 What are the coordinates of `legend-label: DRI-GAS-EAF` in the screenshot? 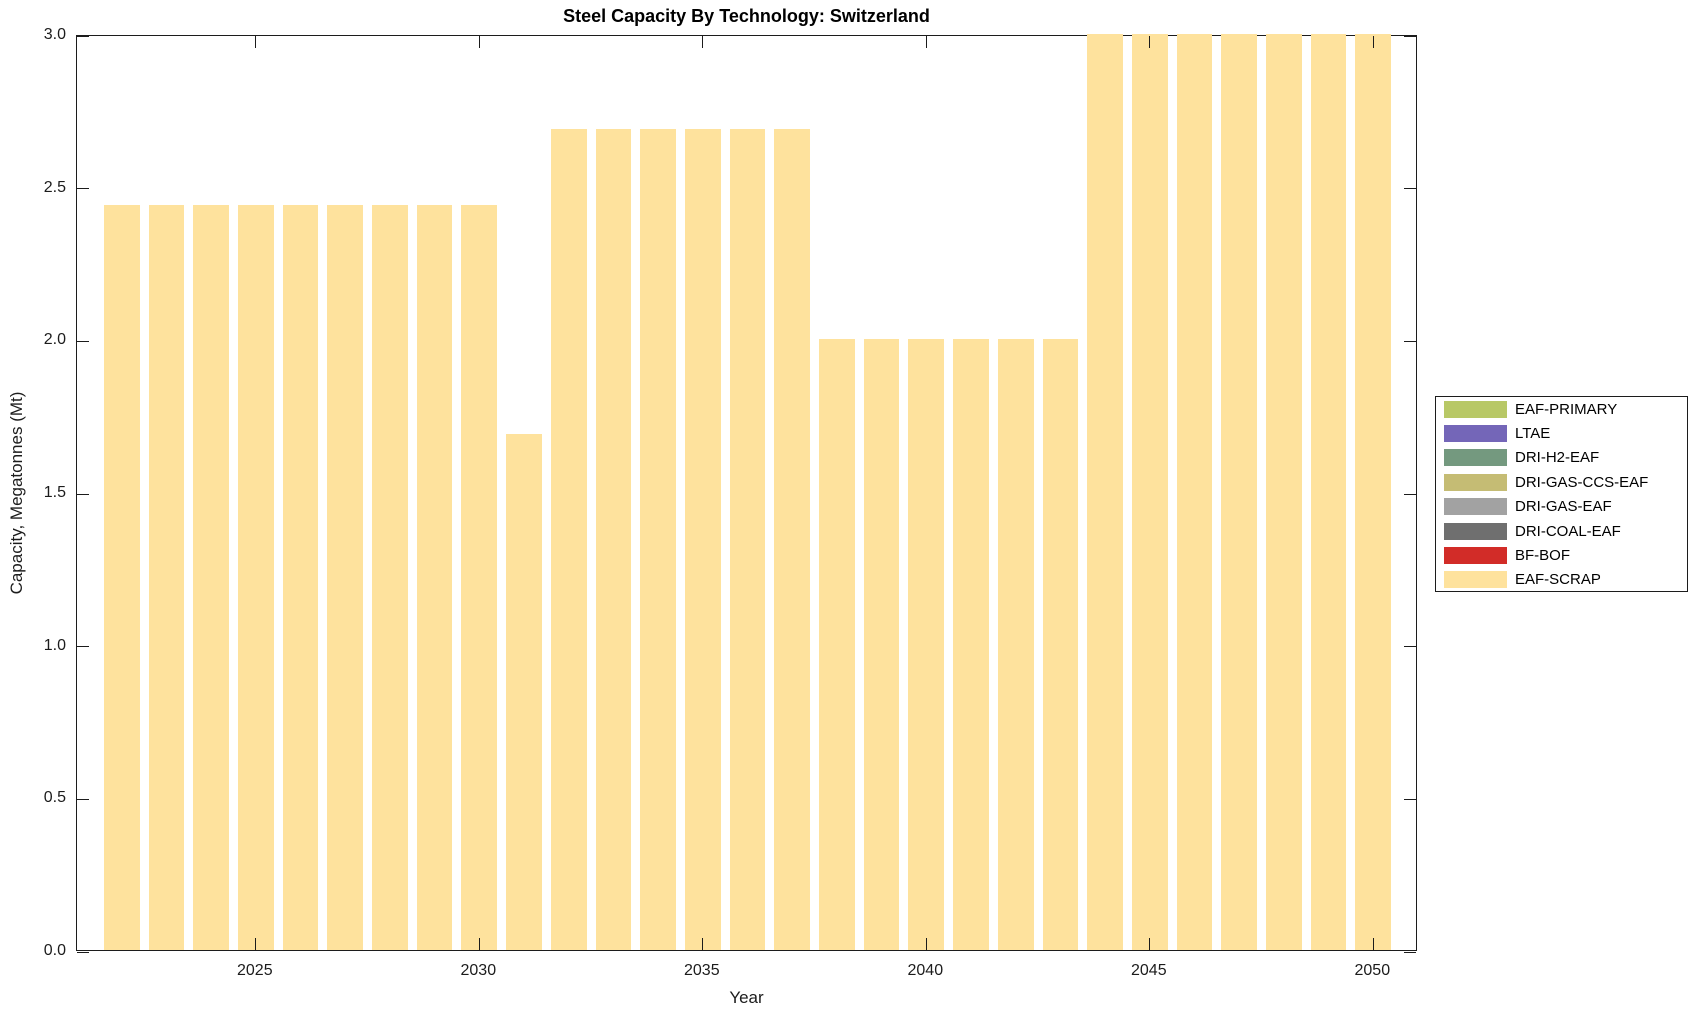 It's located at (1563, 507).